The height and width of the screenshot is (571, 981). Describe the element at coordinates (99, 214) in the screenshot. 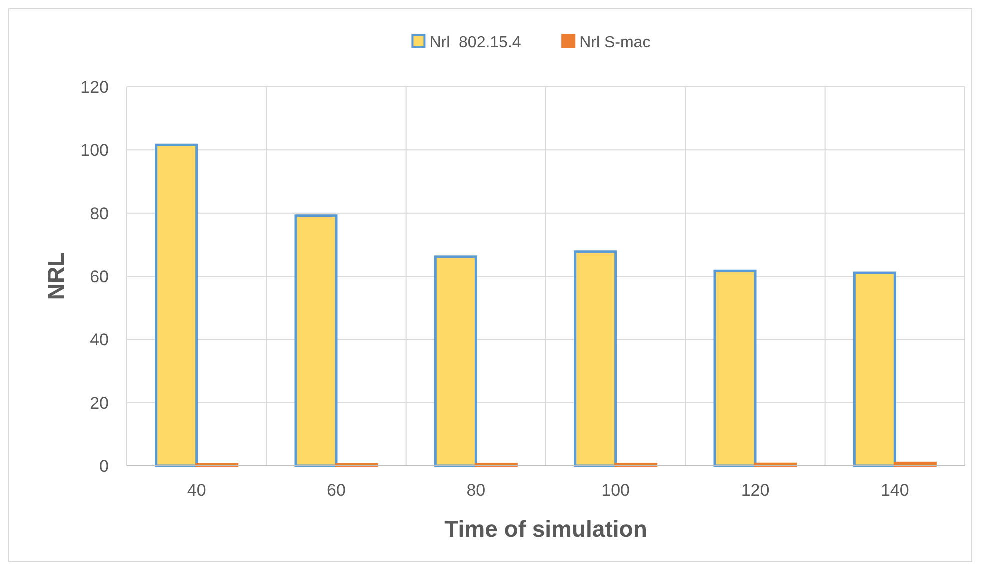

I see `y-tick-label: 80` at that location.